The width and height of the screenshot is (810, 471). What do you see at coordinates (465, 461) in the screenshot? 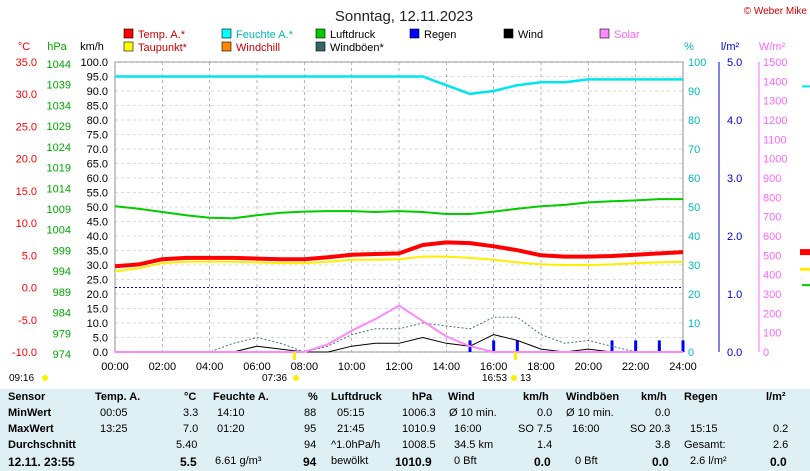
I see `now-wind-label: 0 Bft` at bounding box center [465, 461].